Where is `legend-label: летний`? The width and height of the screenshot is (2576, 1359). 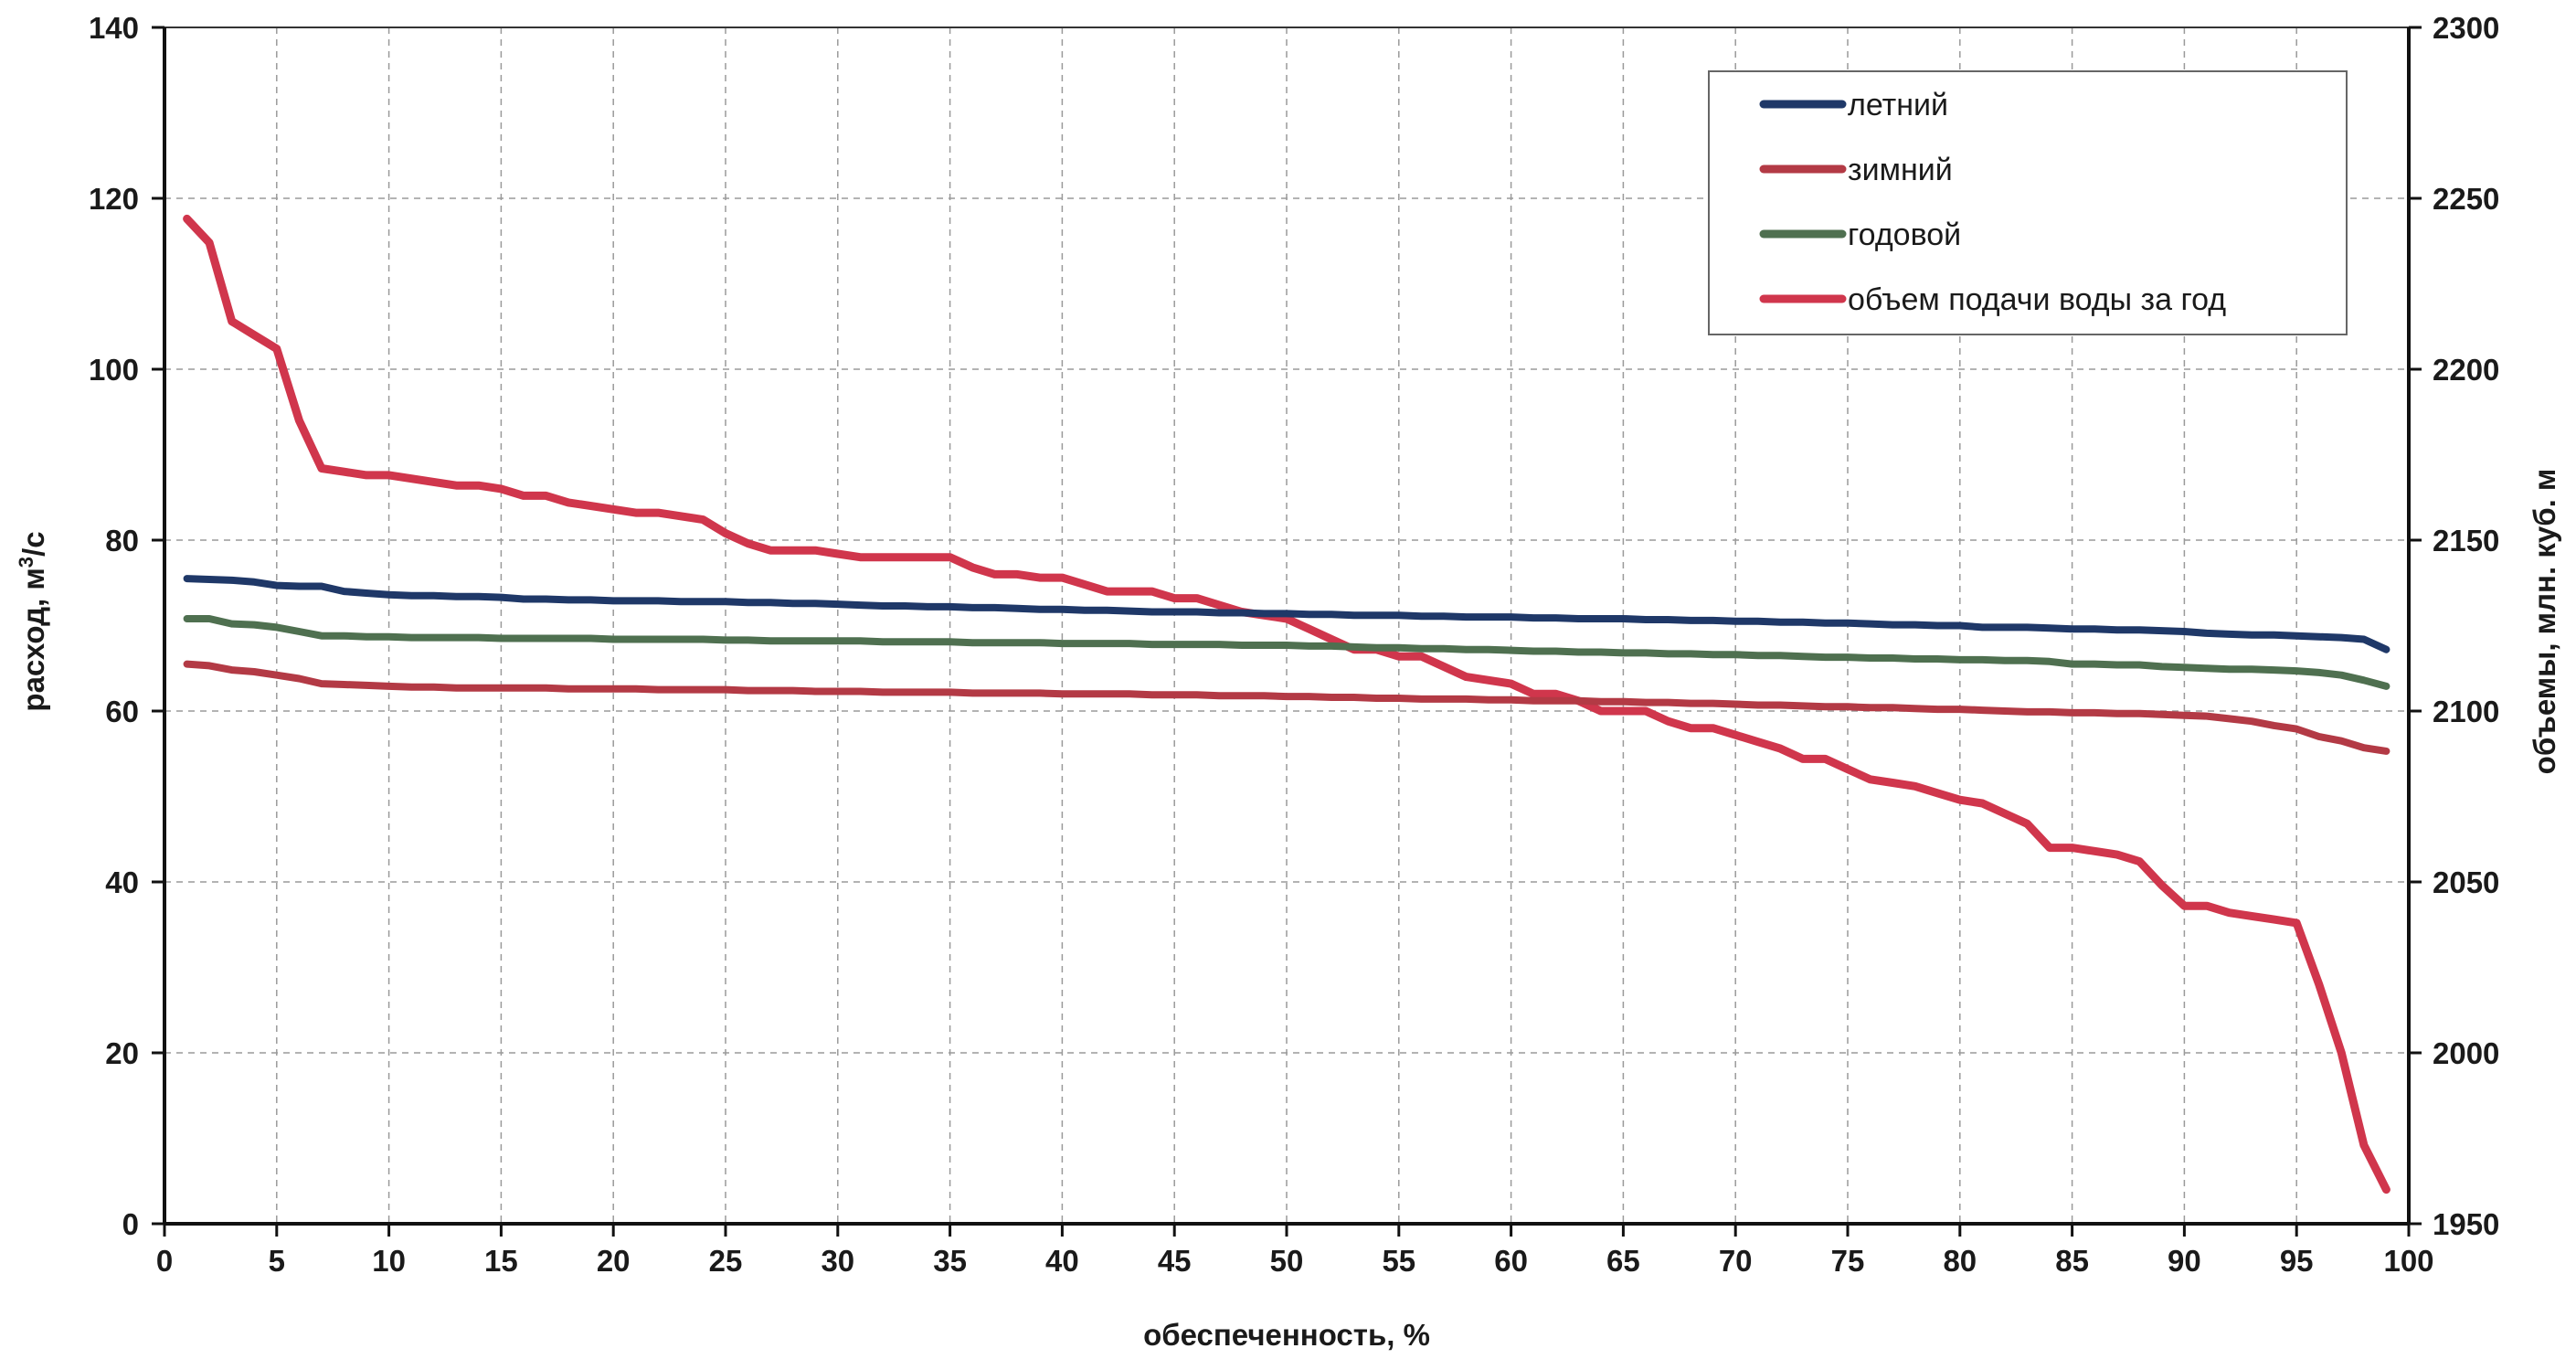 legend-label: летний is located at coordinates (1898, 105).